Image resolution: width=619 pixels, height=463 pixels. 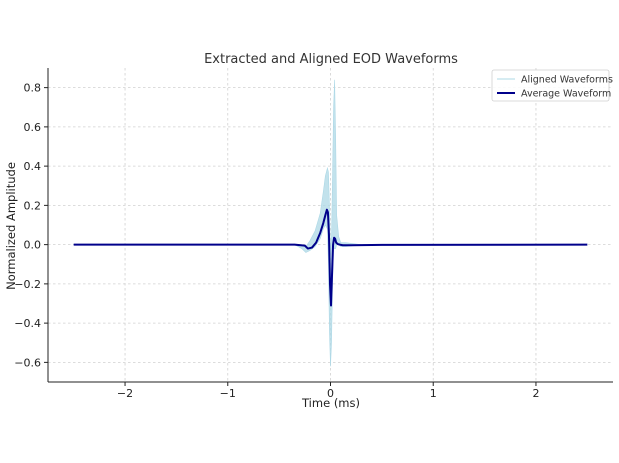 What do you see at coordinates (27, 362) in the screenshot?
I see `y-tick-label: −0.6` at bounding box center [27, 362].